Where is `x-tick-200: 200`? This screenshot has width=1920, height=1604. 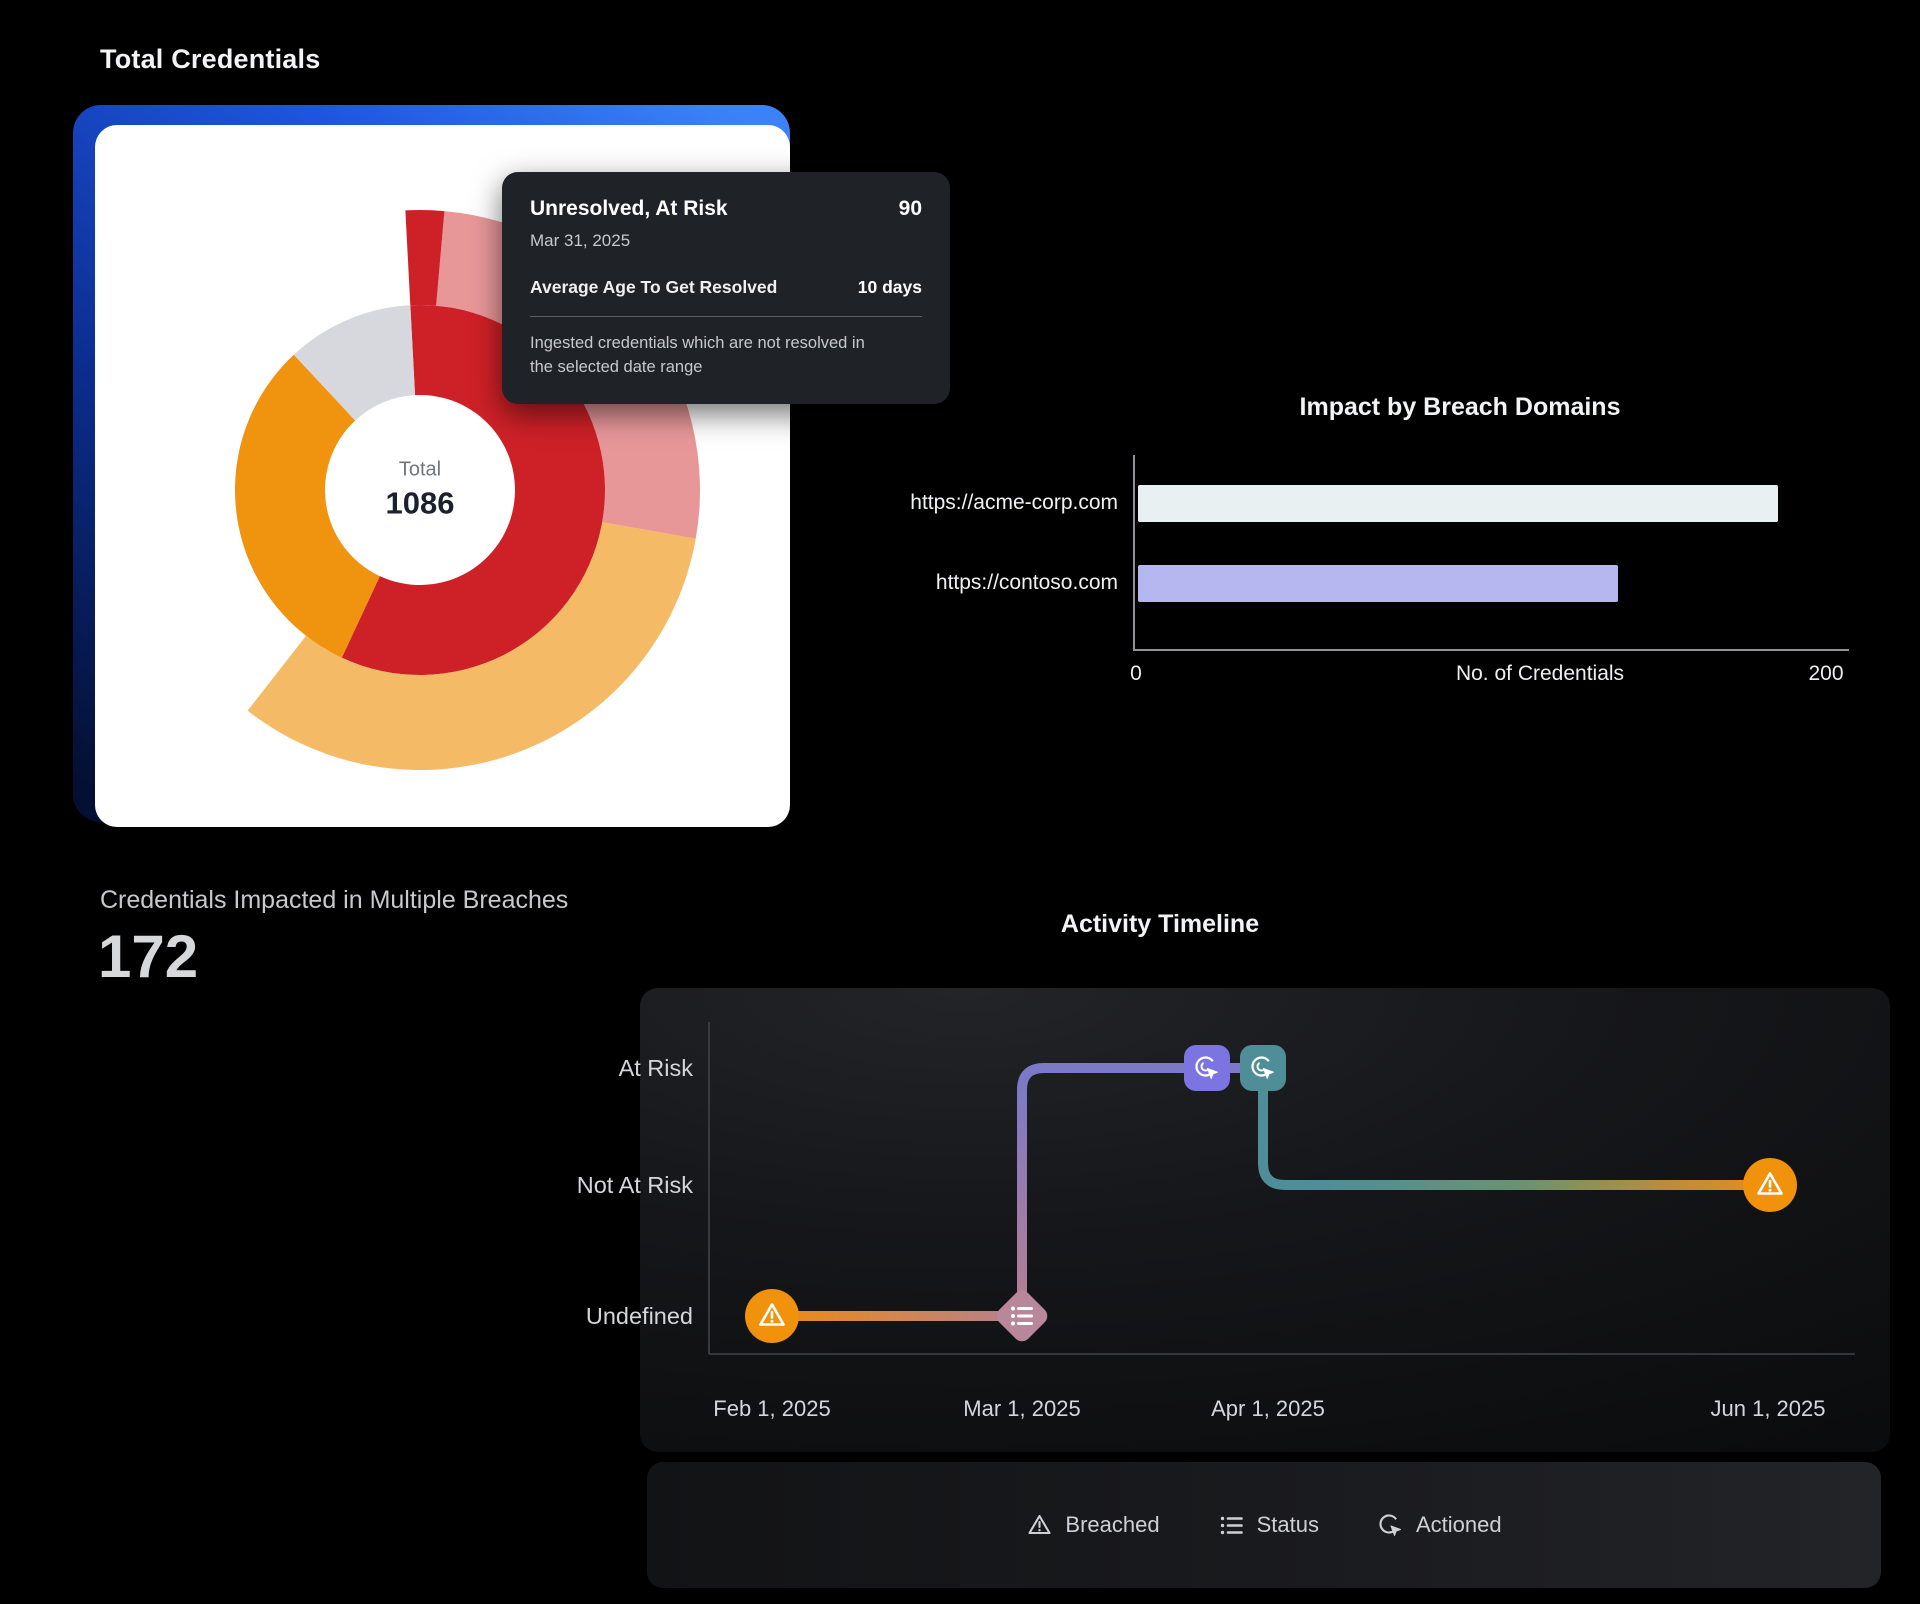
x-tick-200: 200 is located at coordinates (1826, 673).